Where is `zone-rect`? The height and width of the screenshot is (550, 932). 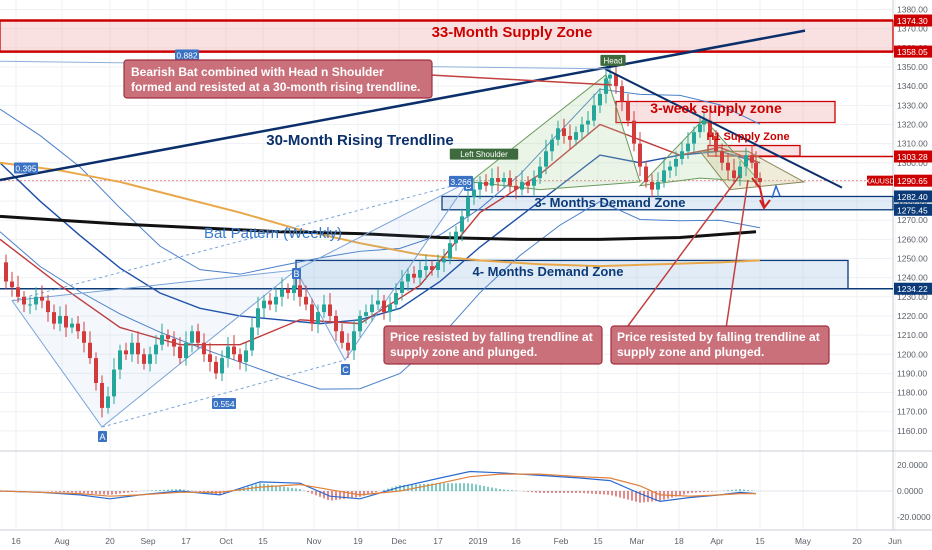 zone-rect is located at coordinates (667, 203).